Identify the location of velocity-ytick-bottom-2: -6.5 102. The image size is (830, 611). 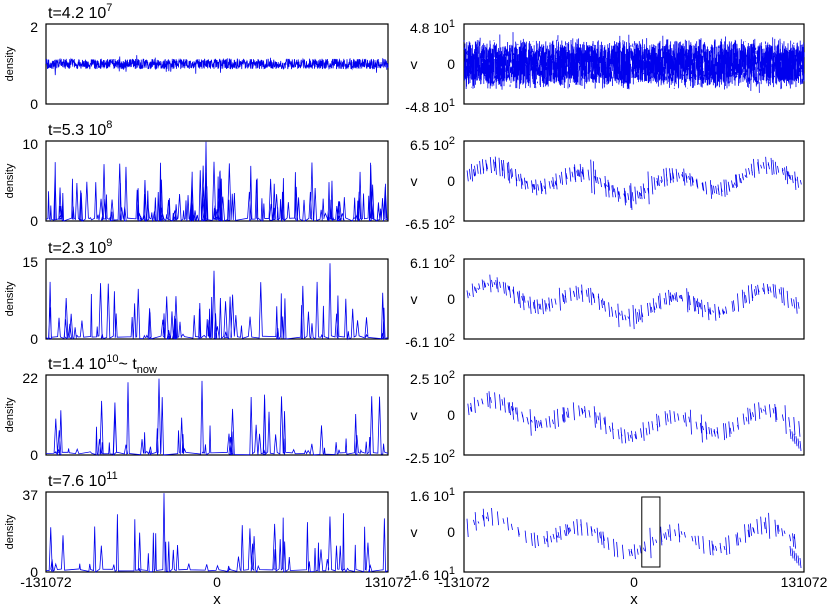
(430, 223).